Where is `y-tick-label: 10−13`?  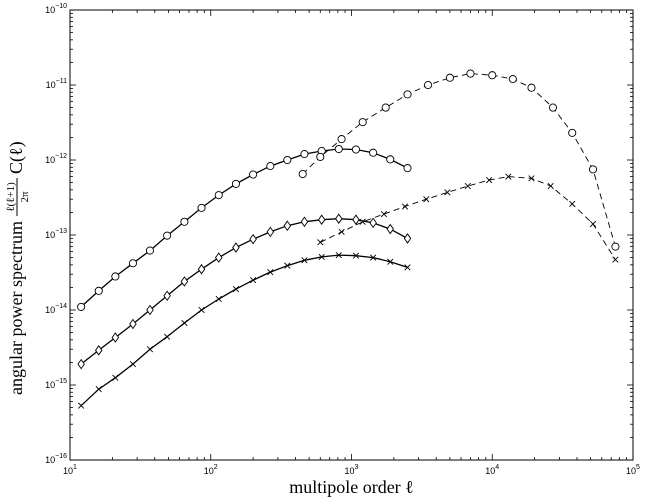 y-tick-label: 10−13 is located at coordinates (56, 234).